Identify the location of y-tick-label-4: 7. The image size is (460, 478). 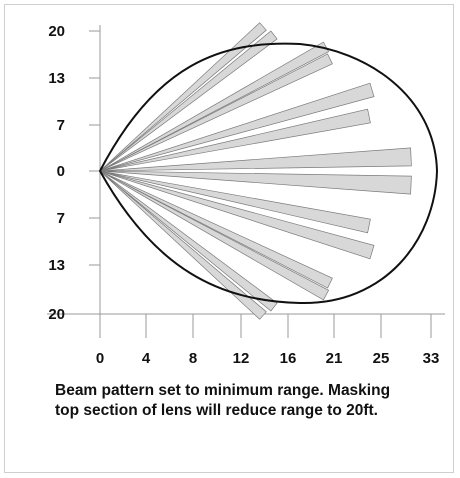
(61, 218).